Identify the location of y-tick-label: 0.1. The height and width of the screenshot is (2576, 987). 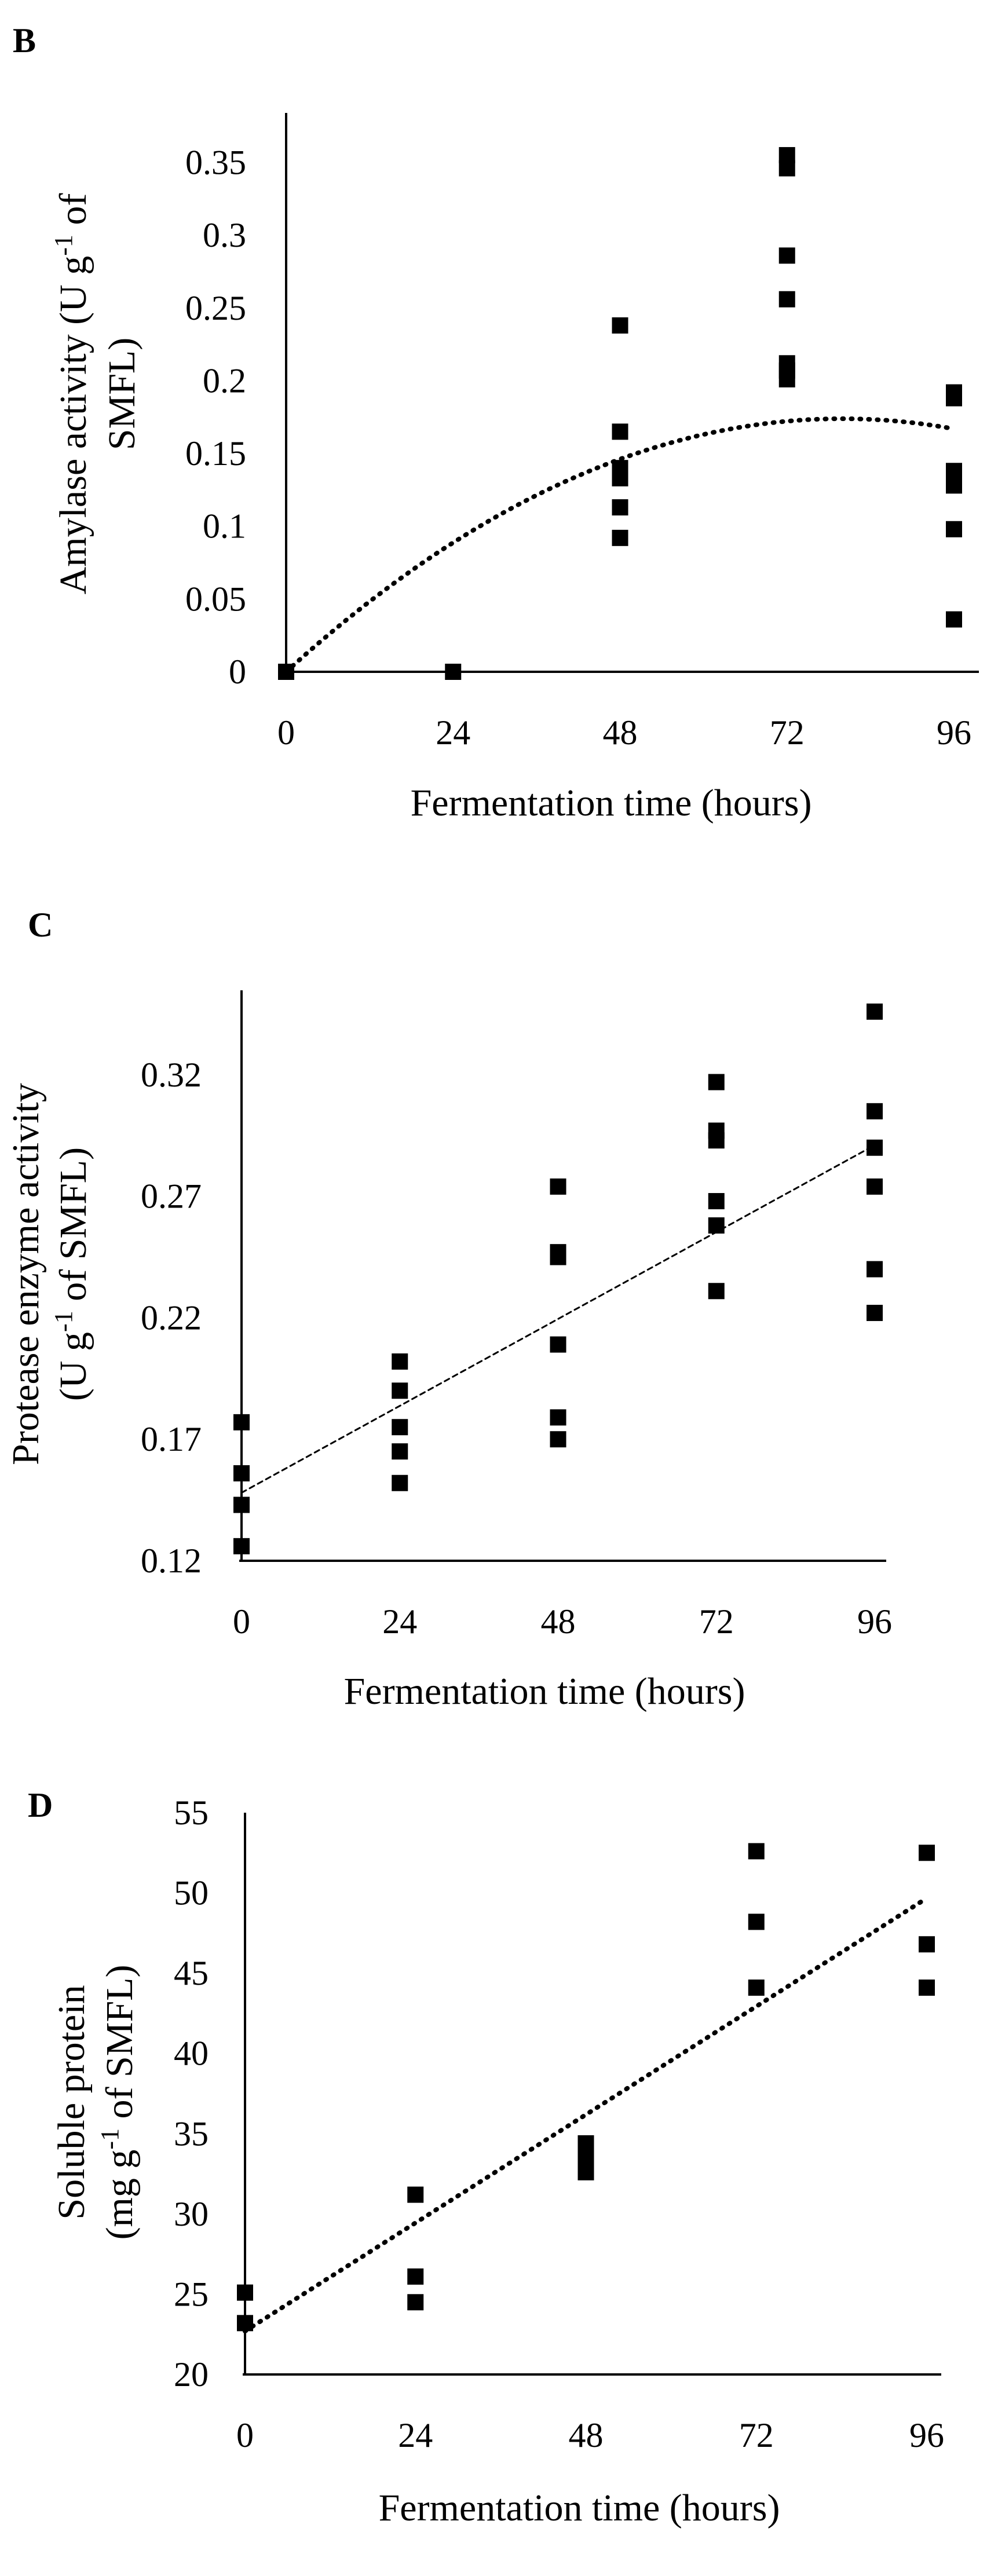
(224, 526).